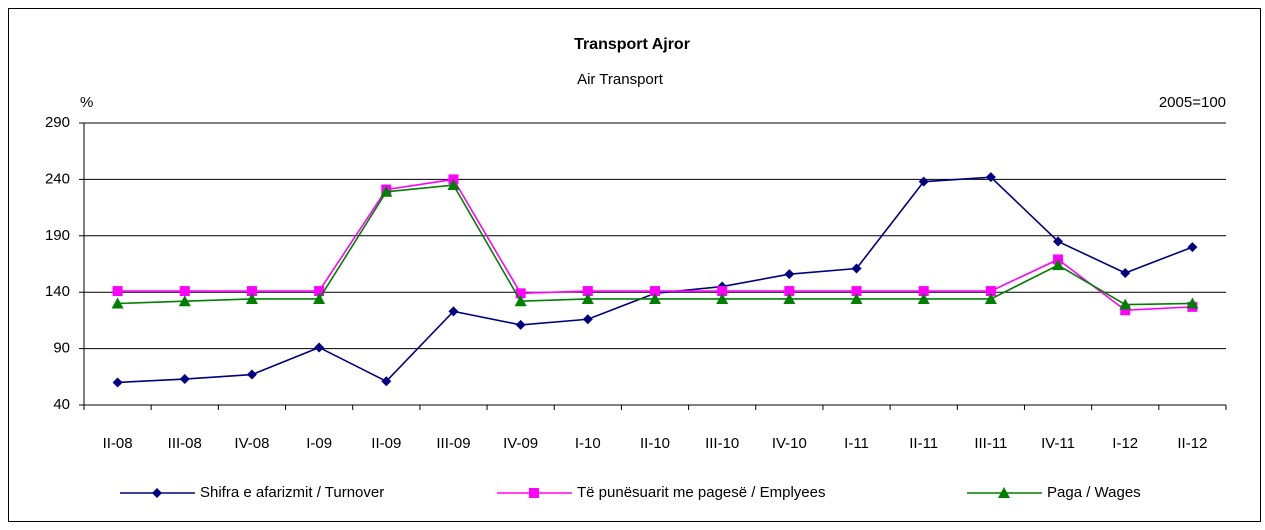  What do you see at coordinates (588, 443) in the screenshot?
I see `x-tick-label: I-10` at bounding box center [588, 443].